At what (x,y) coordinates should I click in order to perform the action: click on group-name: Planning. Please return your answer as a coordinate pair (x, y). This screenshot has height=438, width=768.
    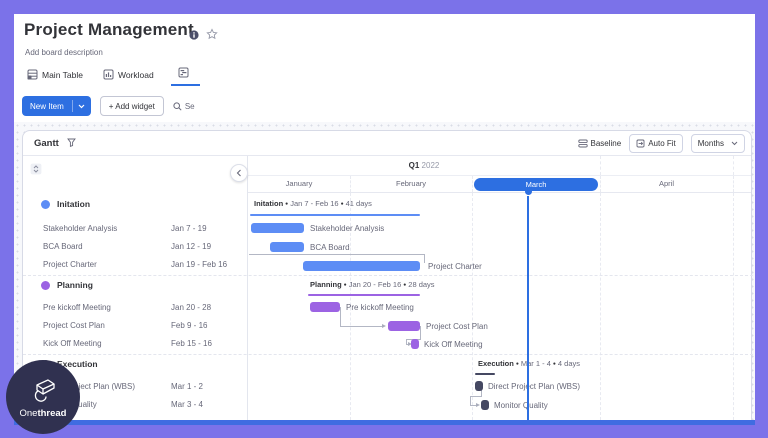
    Looking at the image, I should click on (75, 285).